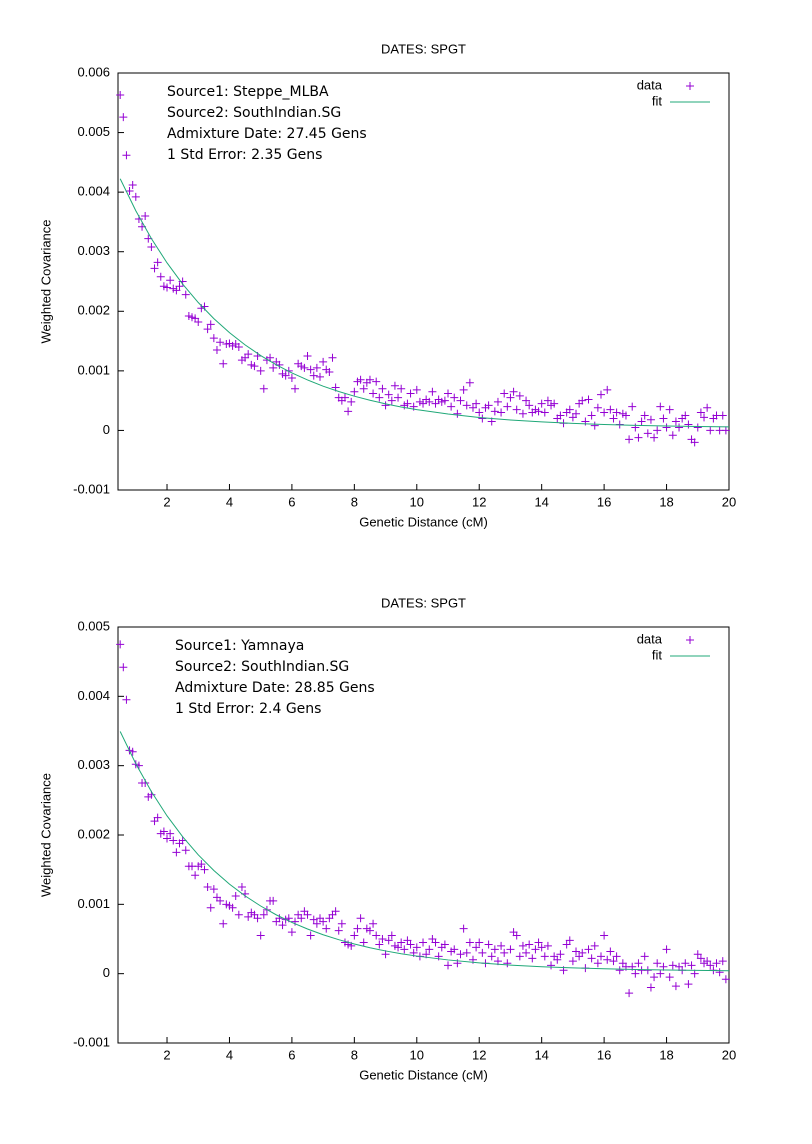 The width and height of the screenshot is (812, 1144). What do you see at coordinates (93, 310) in the screenshot?
I see `y-tick-label: 0.002` at bounding box center [93, 310].